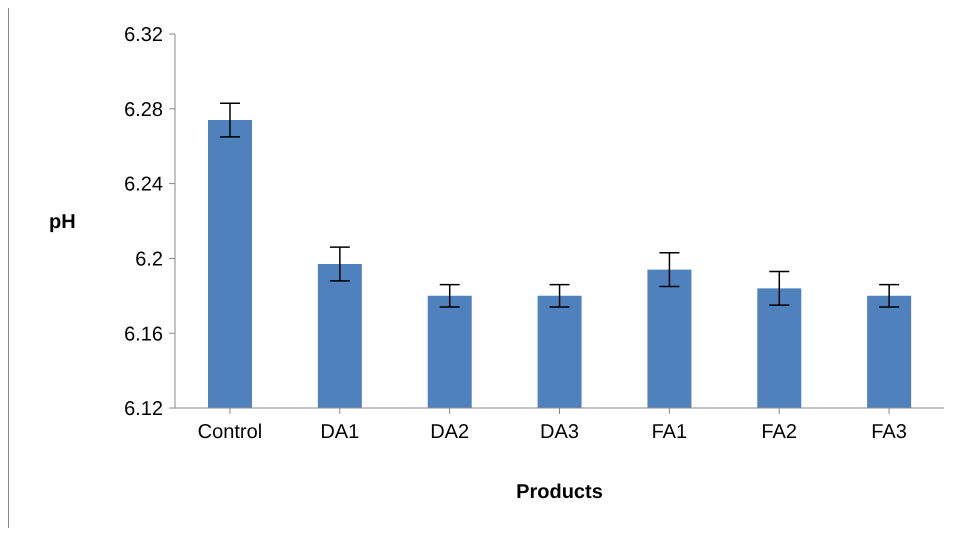  What do you see at coordinates (143, 109) in the screenshot?
I see `y-tick-label: 6.28` at bounding box center [143, 109].